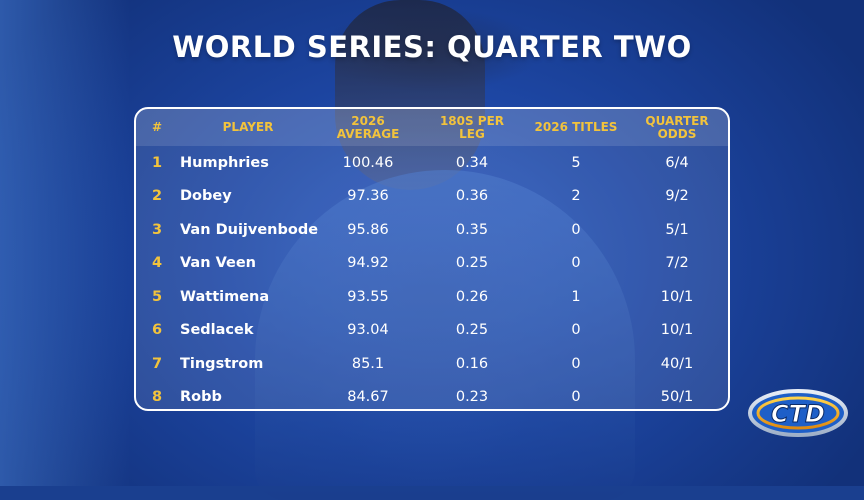  I want to click on cell-rank: 6, so click(157, 330).